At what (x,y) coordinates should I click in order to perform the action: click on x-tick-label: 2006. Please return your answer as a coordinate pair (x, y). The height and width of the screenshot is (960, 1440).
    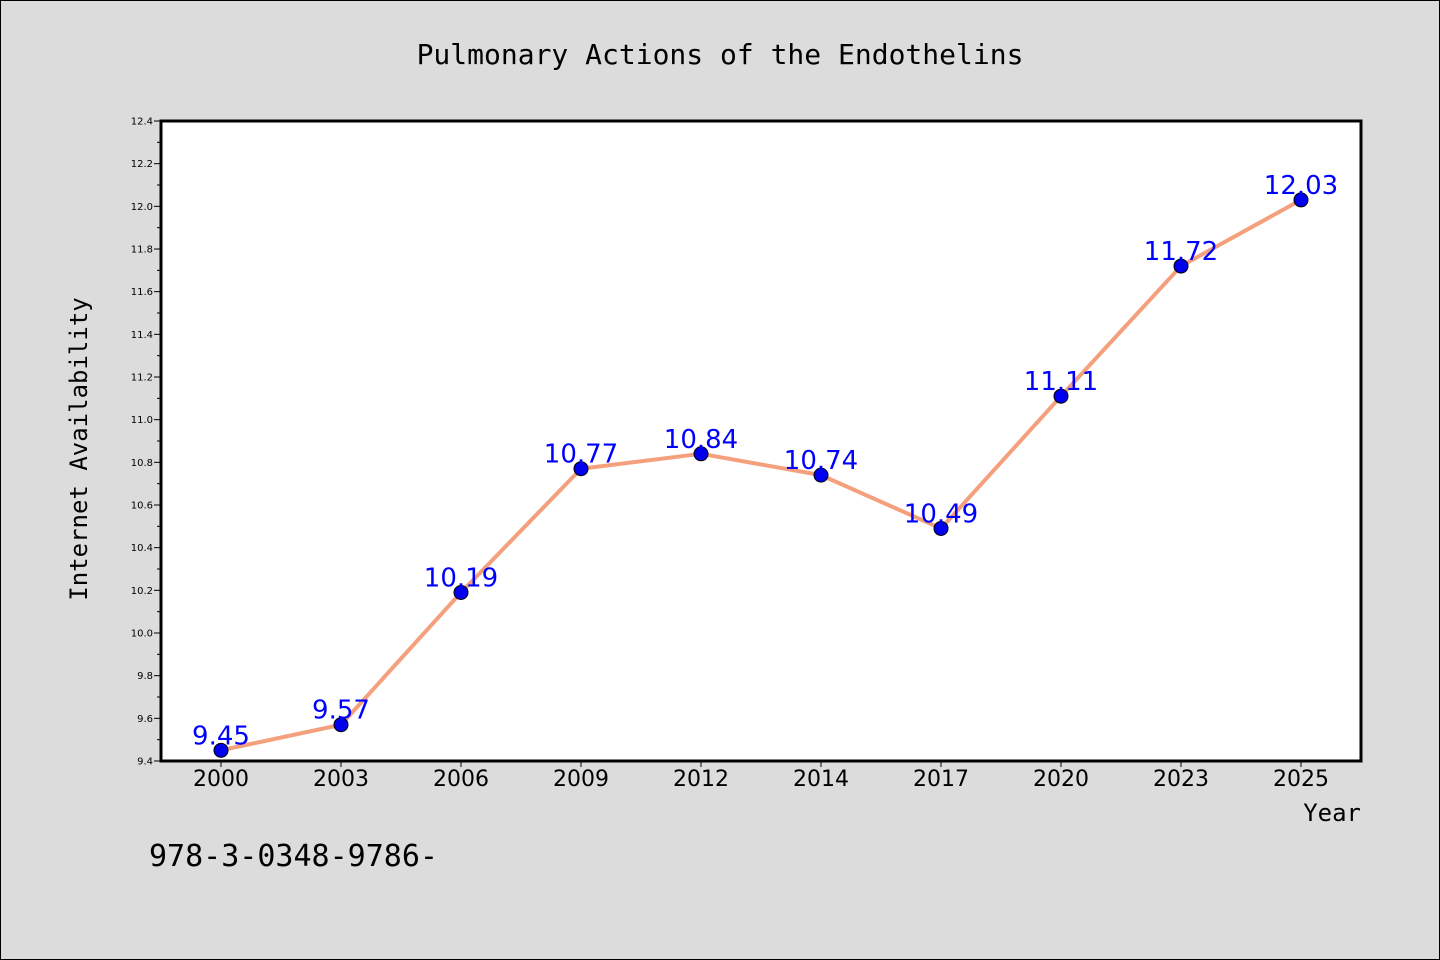
    Looking at the image, I should click on (461, 779).